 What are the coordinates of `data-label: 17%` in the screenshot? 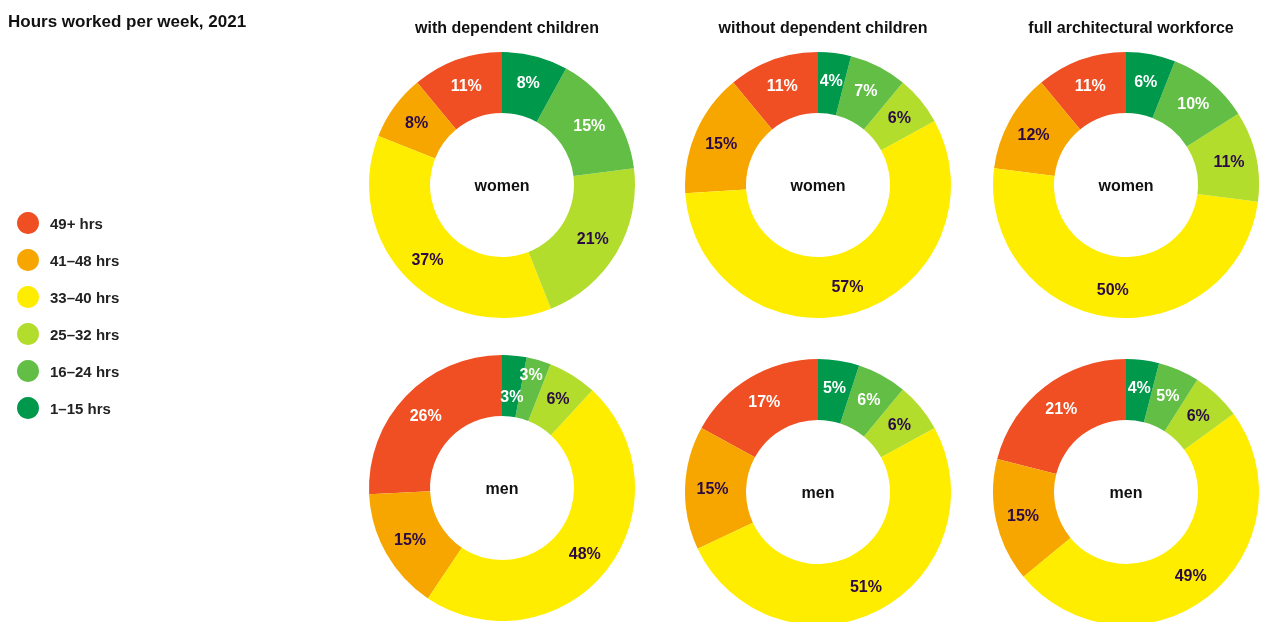 It's located at (764, 401).